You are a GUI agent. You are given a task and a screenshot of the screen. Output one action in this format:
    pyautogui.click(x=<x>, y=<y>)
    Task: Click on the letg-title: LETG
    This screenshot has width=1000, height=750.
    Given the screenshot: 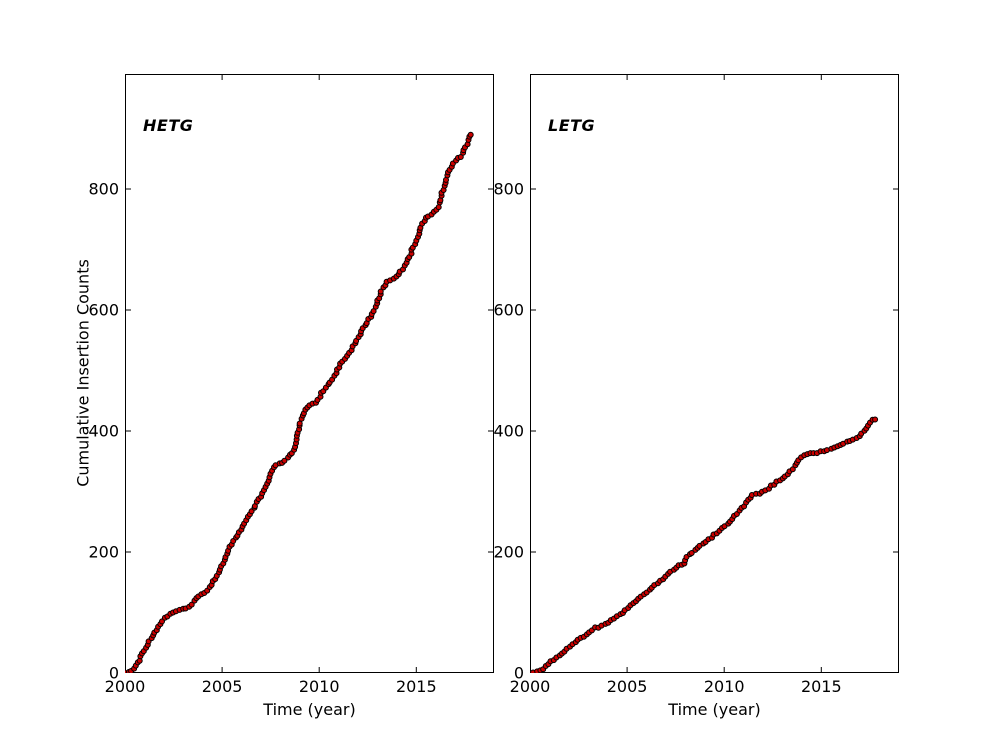 What is the action you would take?
    pyautogui.click(x=572, y=125)
    